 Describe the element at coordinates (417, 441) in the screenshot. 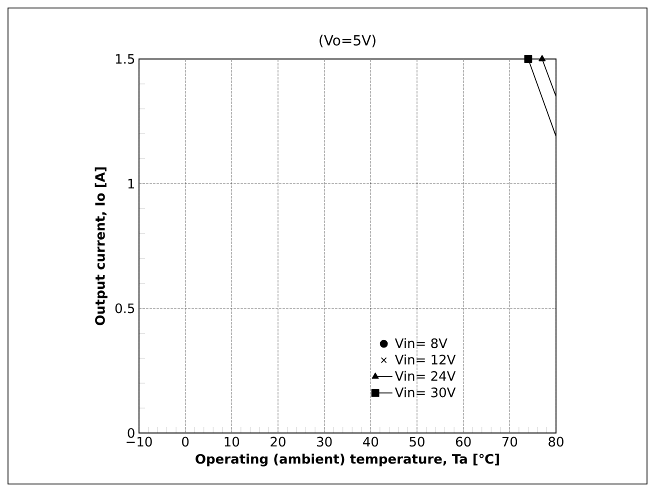

I see `x-tick-label: 50` at that location.